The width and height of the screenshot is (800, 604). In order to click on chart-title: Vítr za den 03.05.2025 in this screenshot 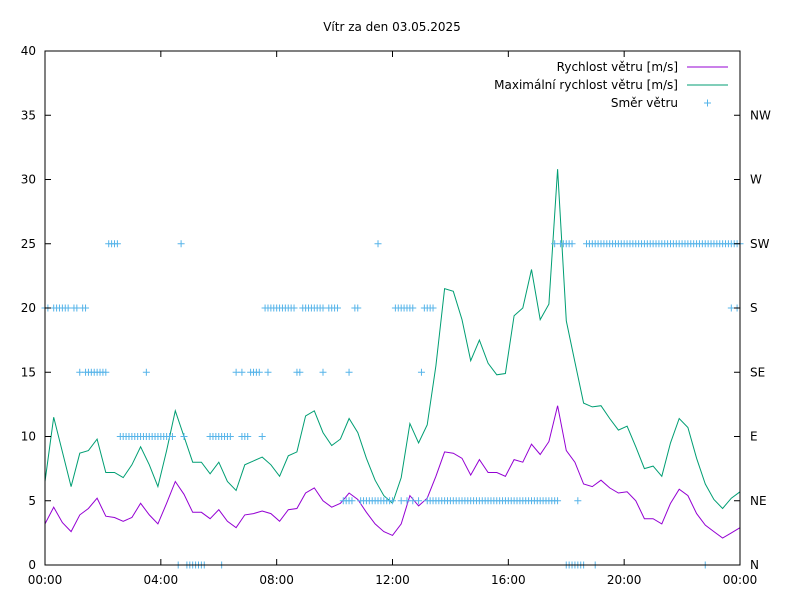, I will do `click(392, 27)`.